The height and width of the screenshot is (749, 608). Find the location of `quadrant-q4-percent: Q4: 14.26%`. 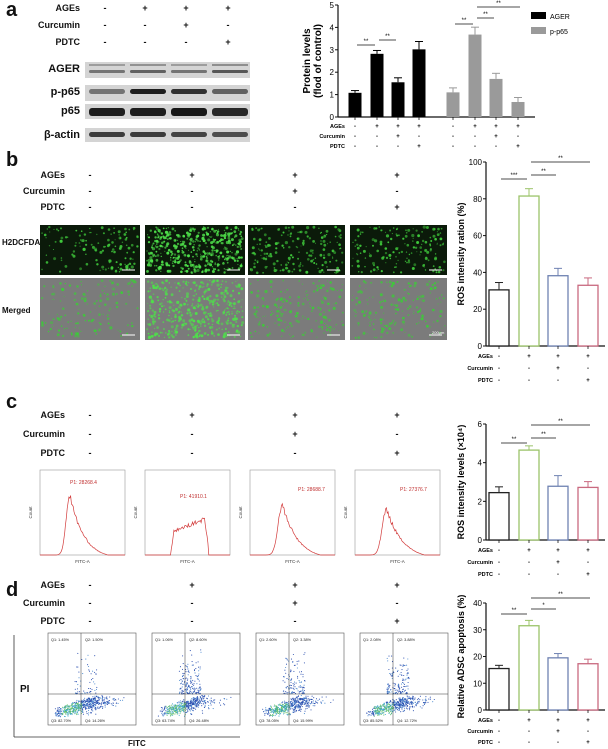

quadrant-q4-percent: Q4: 14.26% is located at coordinates (95, 721).